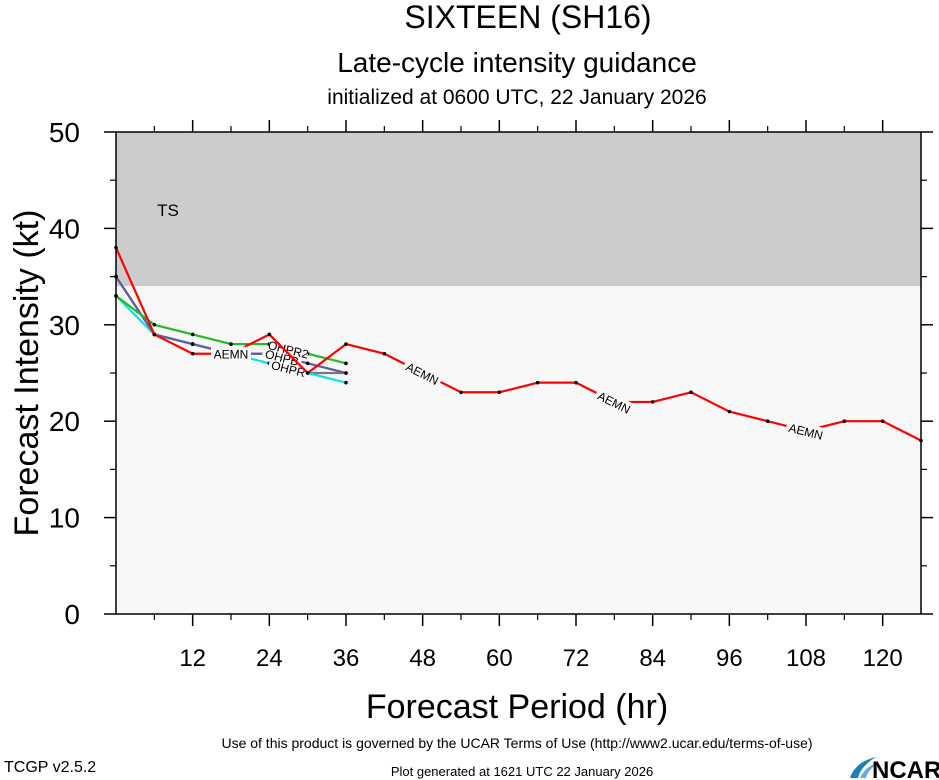 The image size is (939, 780). Describe the element at coordinates (422, 658) in the screenshot. I see `x-tick-label-3: 48` at that location.